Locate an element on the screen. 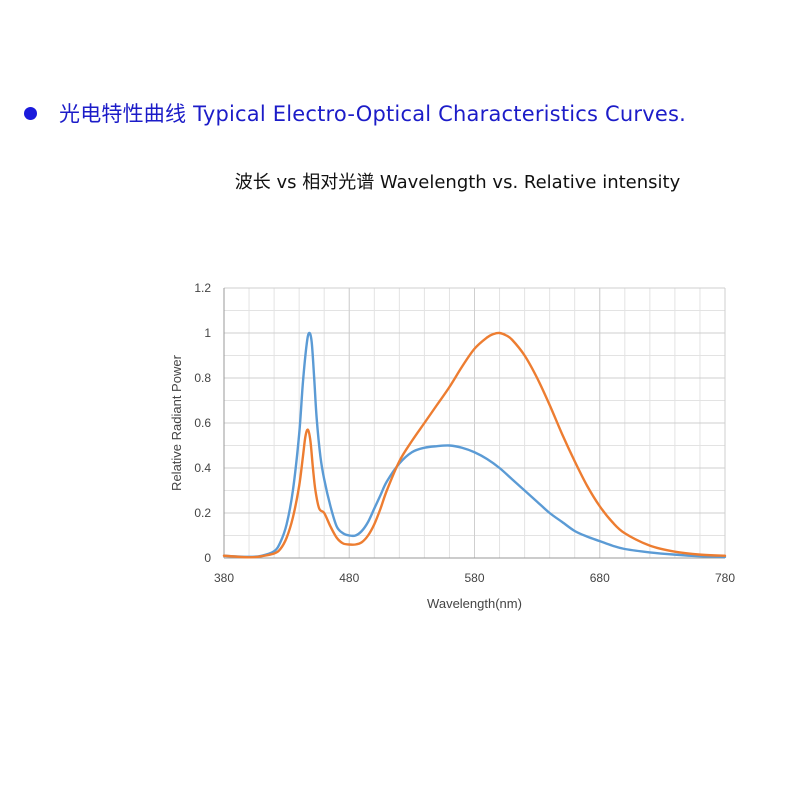 The width and height of the screenshot is (800, 800). y-tick-label: 0.4 is located at coordinates (202, 468).